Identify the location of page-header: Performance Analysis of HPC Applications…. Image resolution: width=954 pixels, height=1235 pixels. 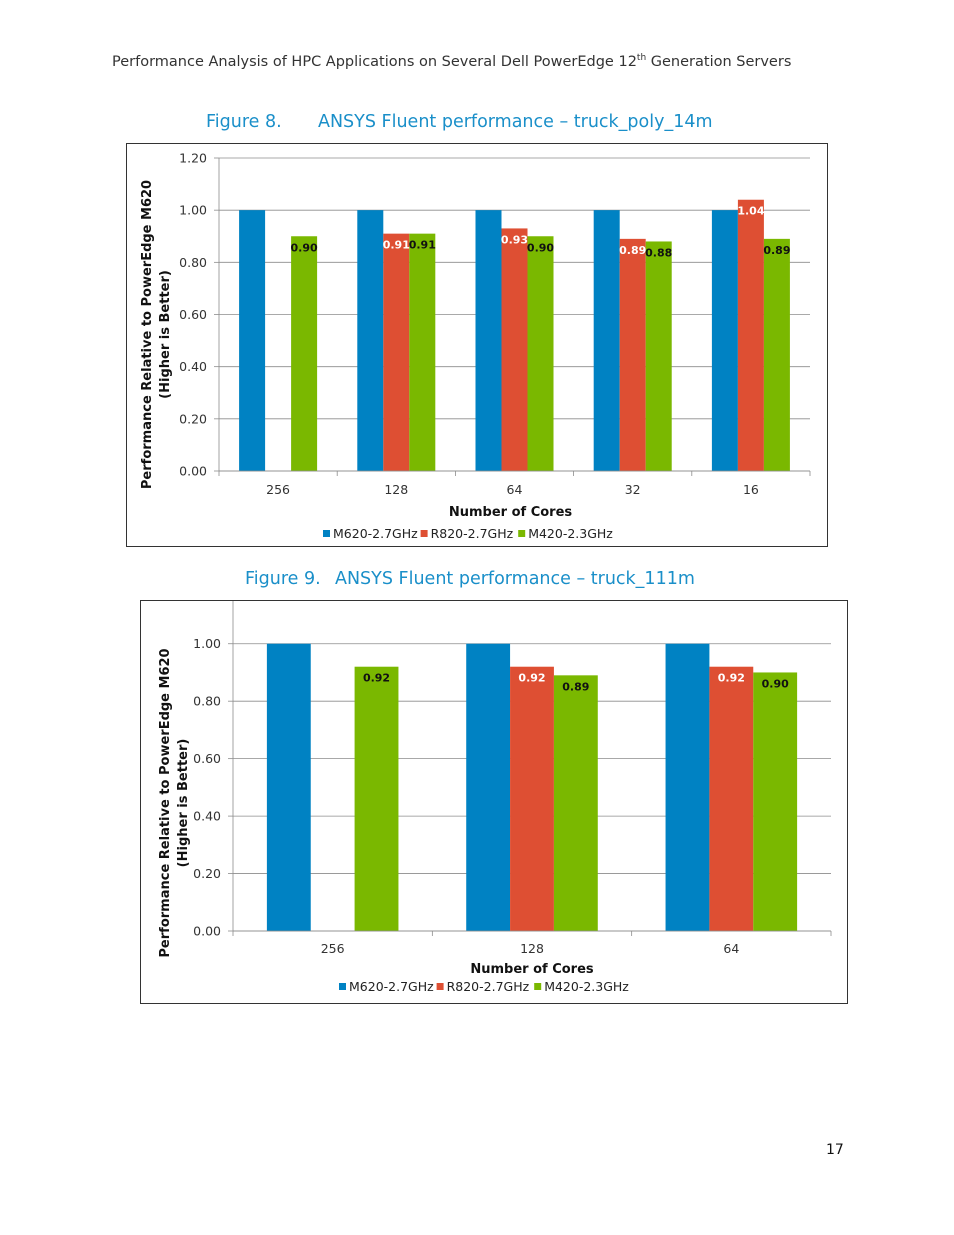
(451, 62).